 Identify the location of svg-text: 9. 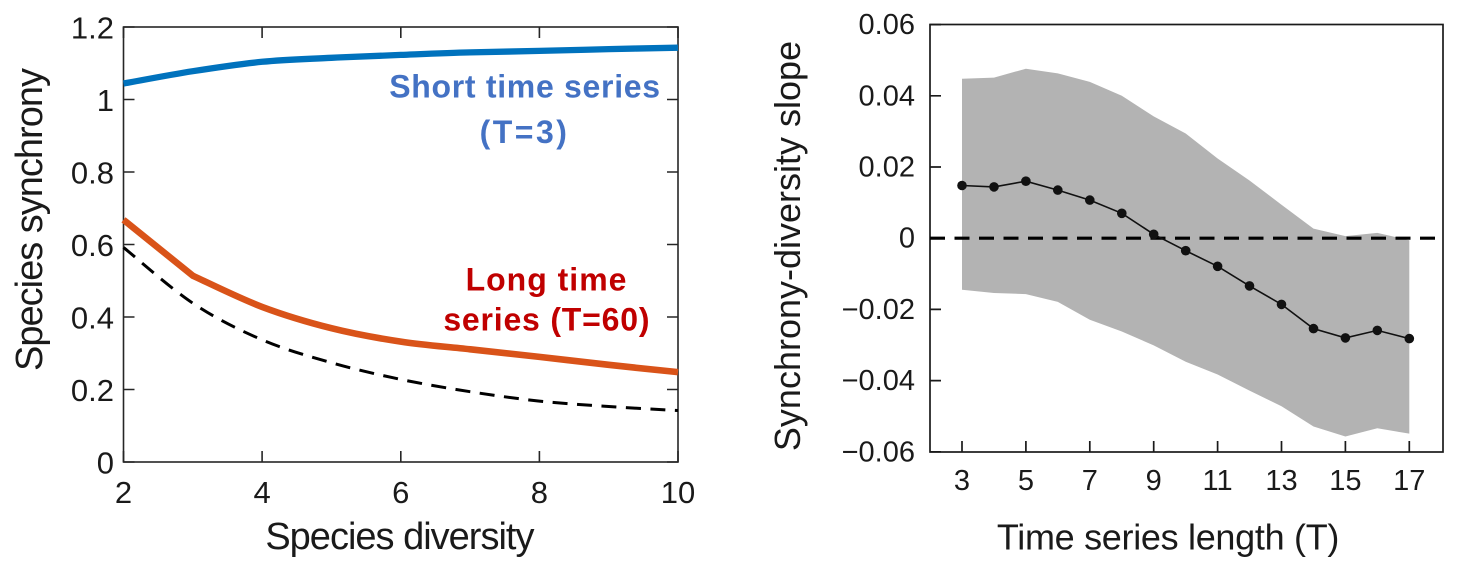
(1154, 481).